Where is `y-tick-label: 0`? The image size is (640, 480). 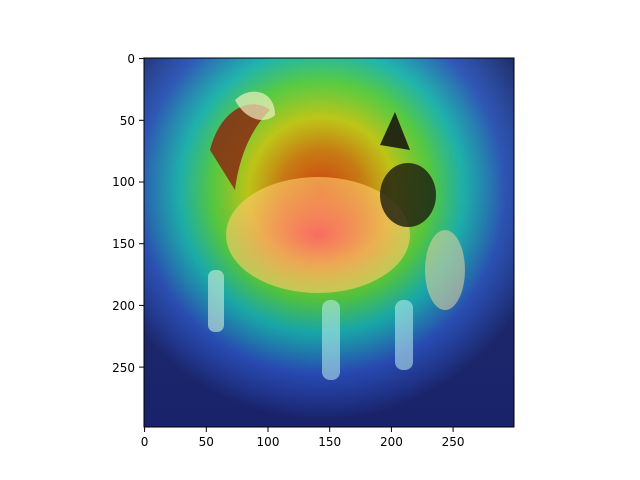
y-tick-label: 0 is located at coordinates (131, 59).